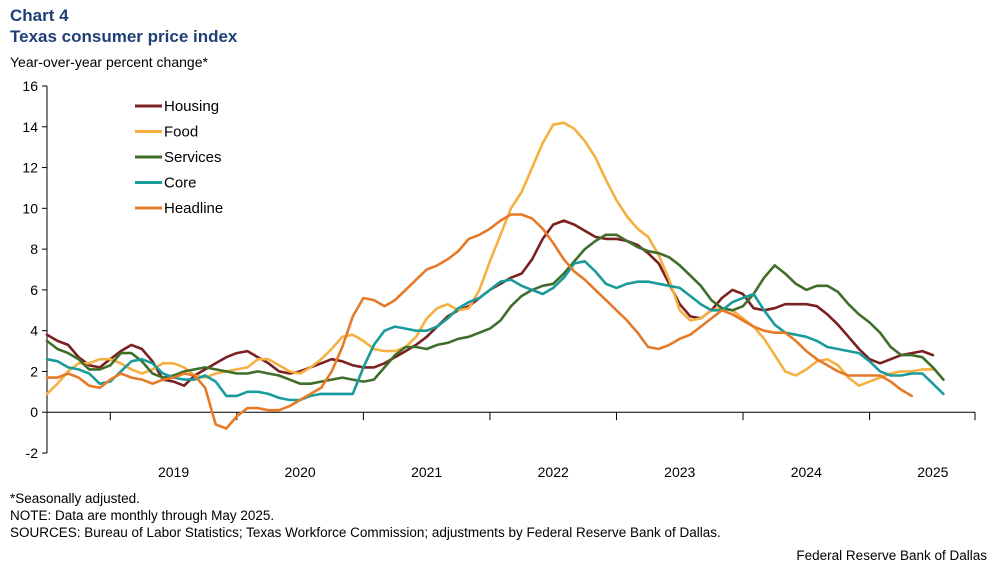 This screenshot has width=997, height=565. Describe the element at coordinates (181, 132) in the screenshot. I see `legend-label-food: Food` at that location.